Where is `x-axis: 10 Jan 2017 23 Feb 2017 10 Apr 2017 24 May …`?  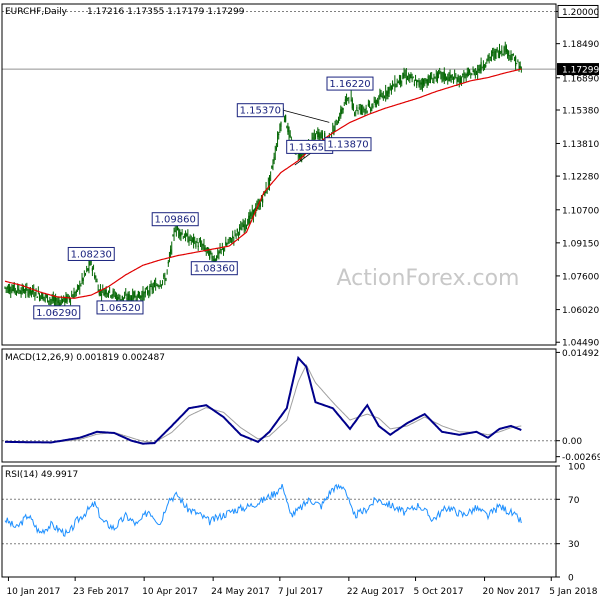
x-axis: 10 Jan 2017 23 Feb 2017 10 Apr 2017 24 May … is located at coordinates (302, 587).